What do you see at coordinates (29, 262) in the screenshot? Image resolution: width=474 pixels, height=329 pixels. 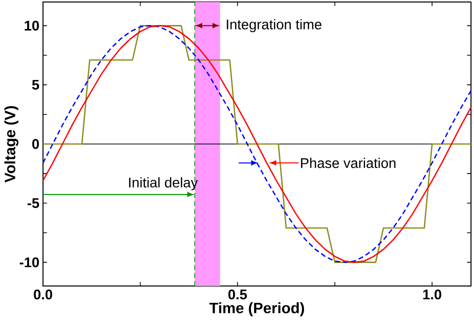 I see `y-tick-label: -10` at bounding box center [29, 262].